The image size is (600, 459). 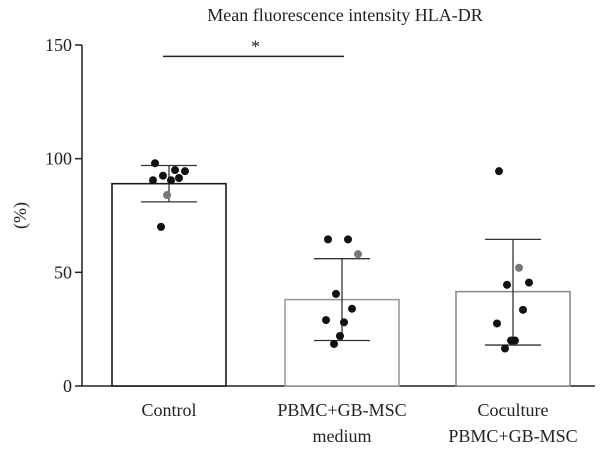 What do you see at coordinates (58, 159) in the screenshot?
I see `y-tick-label: 100` at bounding box center [58, 159].